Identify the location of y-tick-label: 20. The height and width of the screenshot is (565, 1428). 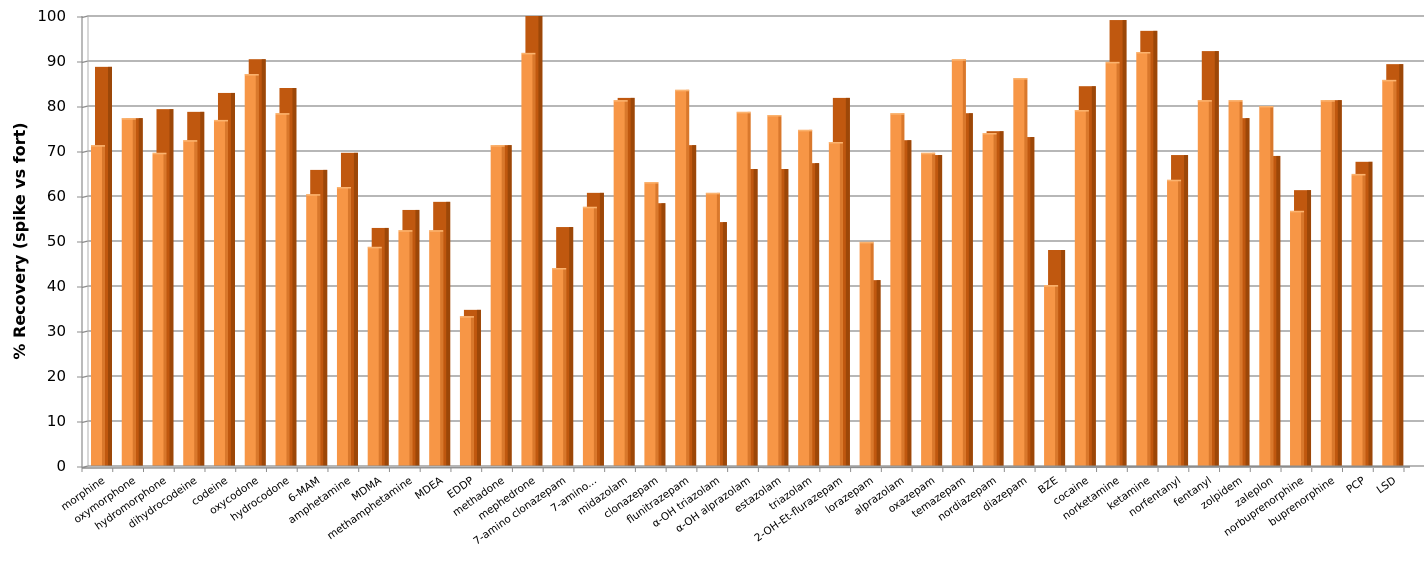
(56, 376).